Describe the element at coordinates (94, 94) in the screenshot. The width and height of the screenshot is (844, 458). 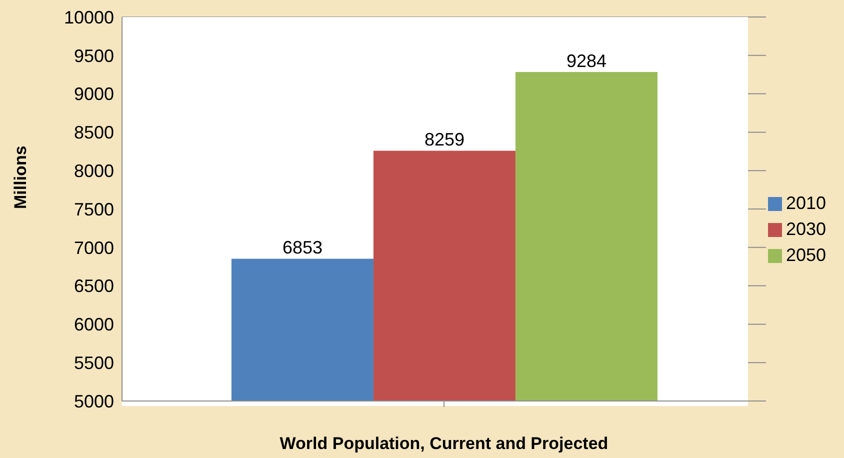
I see `y-tick-label: 9000` at that location.